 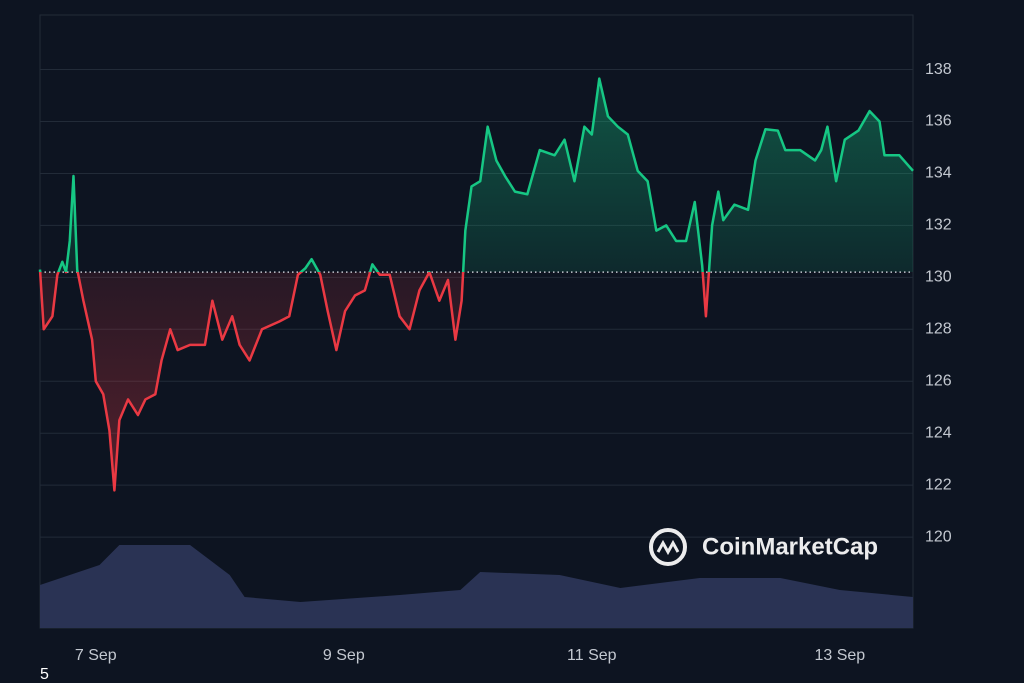 What do you see at coordinates (44, 674) in the screenshot?
I see `footnote: 5` at bounding box center [44, 674].